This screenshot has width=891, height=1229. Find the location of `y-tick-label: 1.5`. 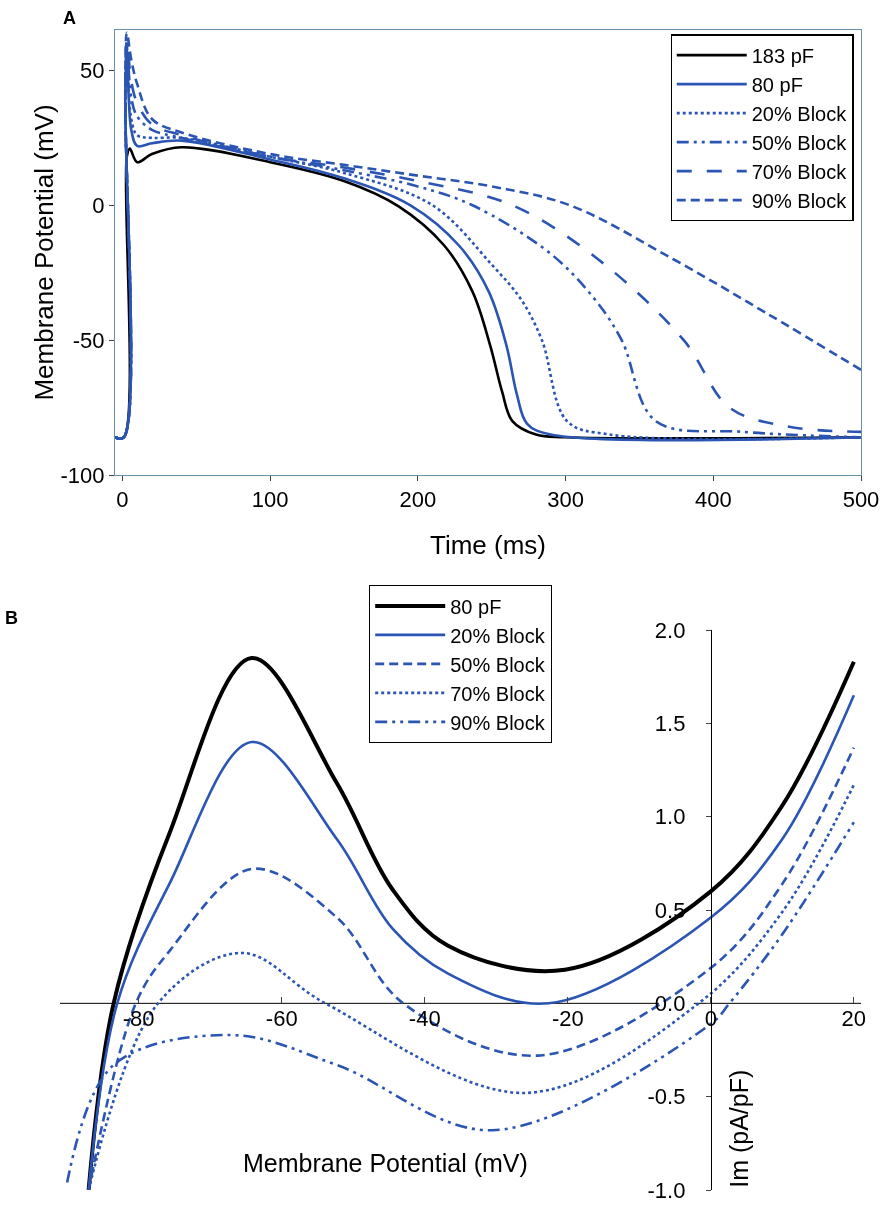

y-tick-label: 1.5 is located at coordinates (670, 724).